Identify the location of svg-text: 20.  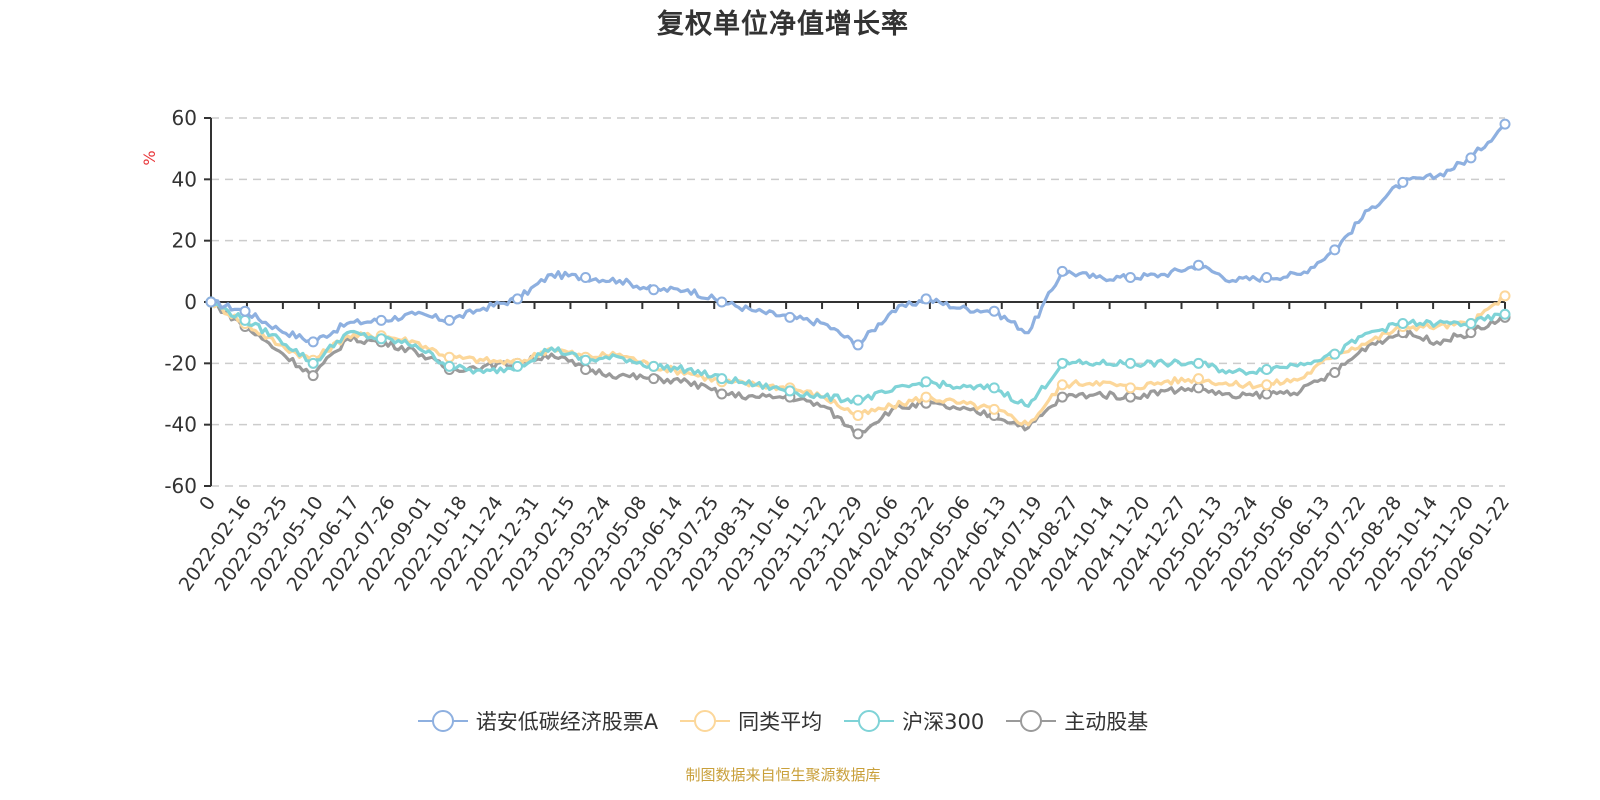
(184, 241).